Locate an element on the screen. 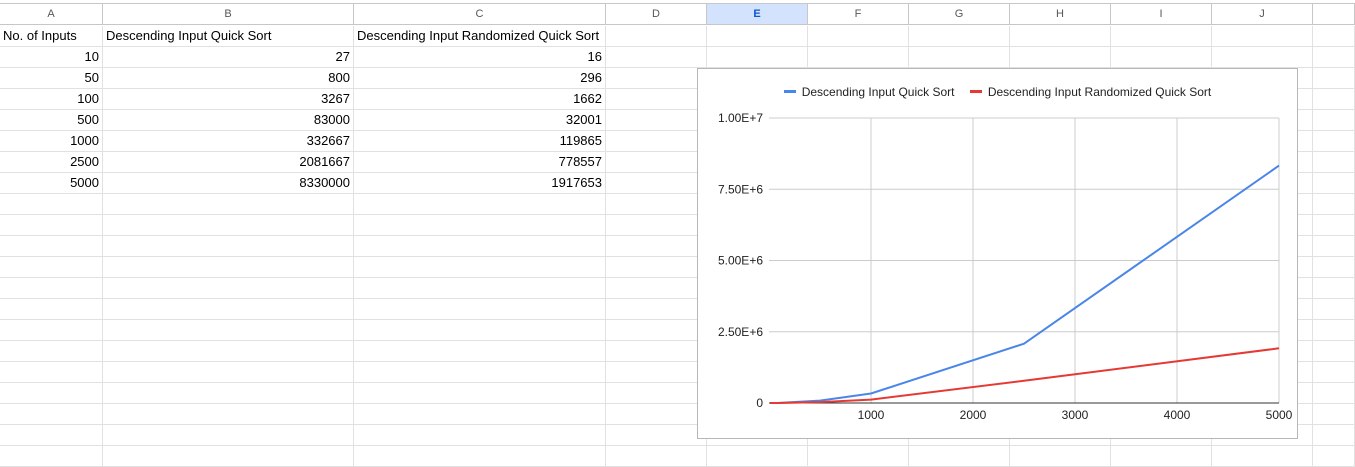 This screenshot has width=1355, height=467. cell-d12 is located at coordinates (656, 267).